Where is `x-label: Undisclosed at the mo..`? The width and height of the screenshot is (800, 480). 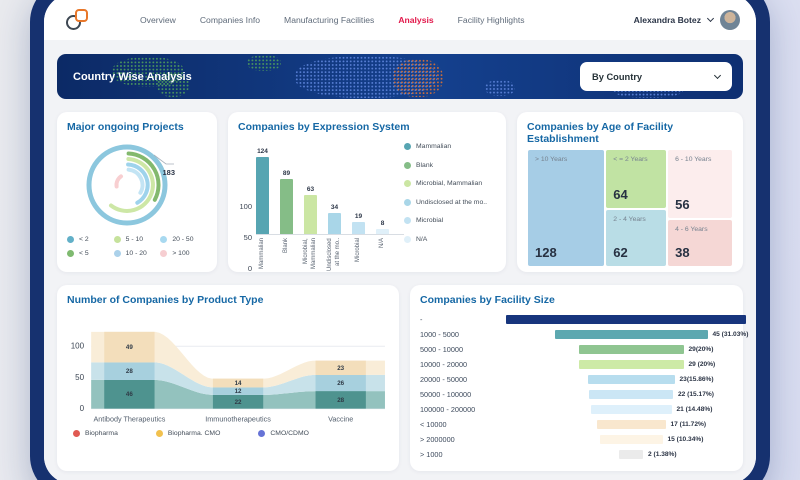
x-label: Undisclosed at the mo.. is located at coordinates (334, 254).